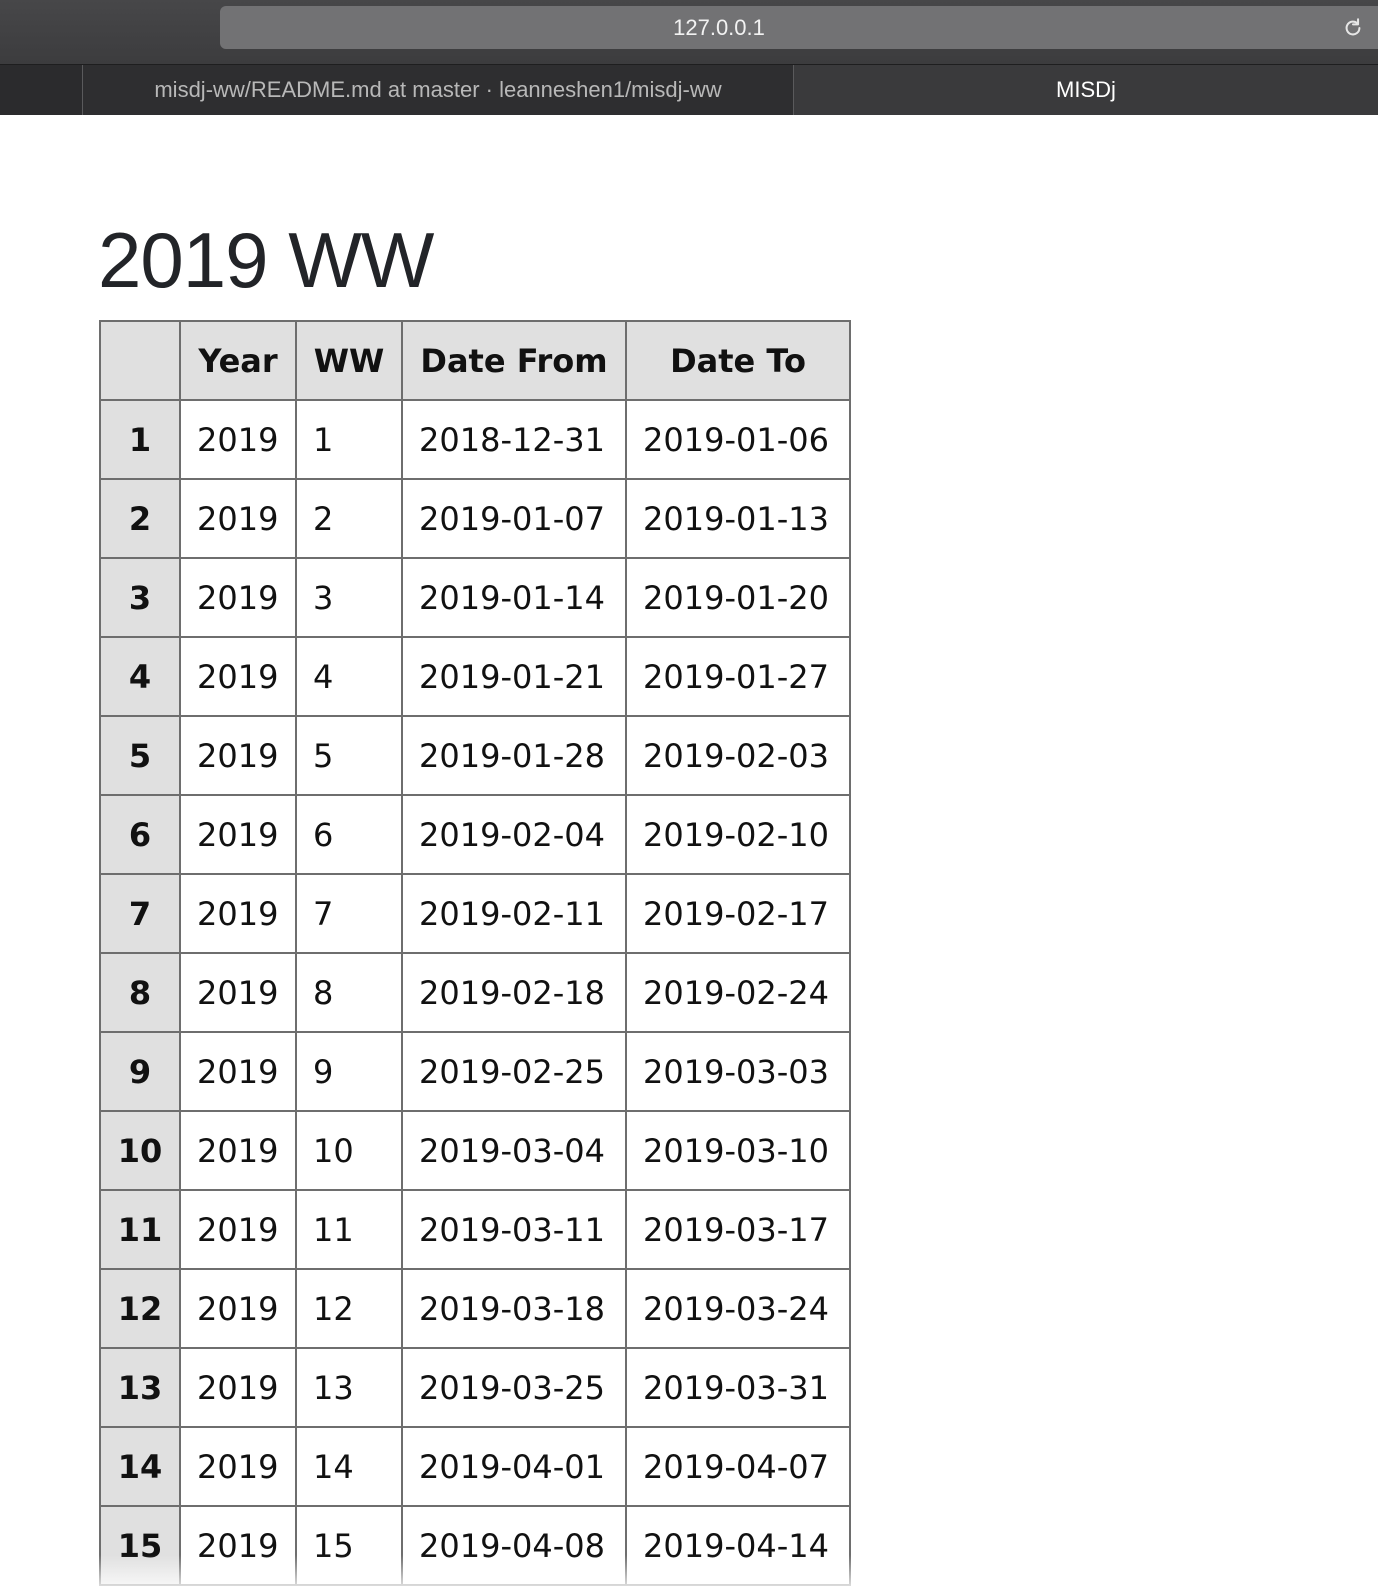 The height and width of the screenshot is (1590, 1378). What do you see at coordinates (738, 597) in the screenshot?
I see `date-to-cell: 2019-01-20` at bounding box center [738, 597].